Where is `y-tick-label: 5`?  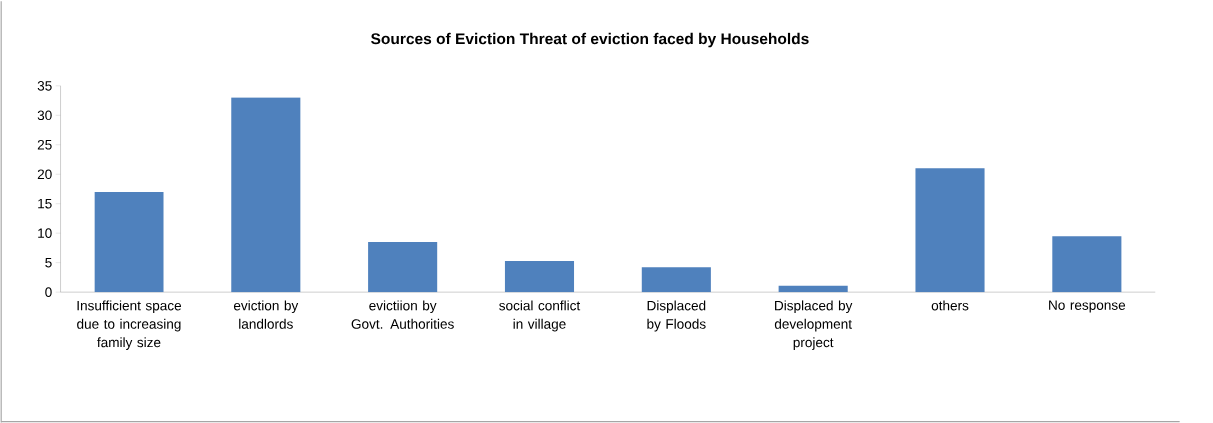 y-tick-label: 5 is located at coordinates (48, 262).